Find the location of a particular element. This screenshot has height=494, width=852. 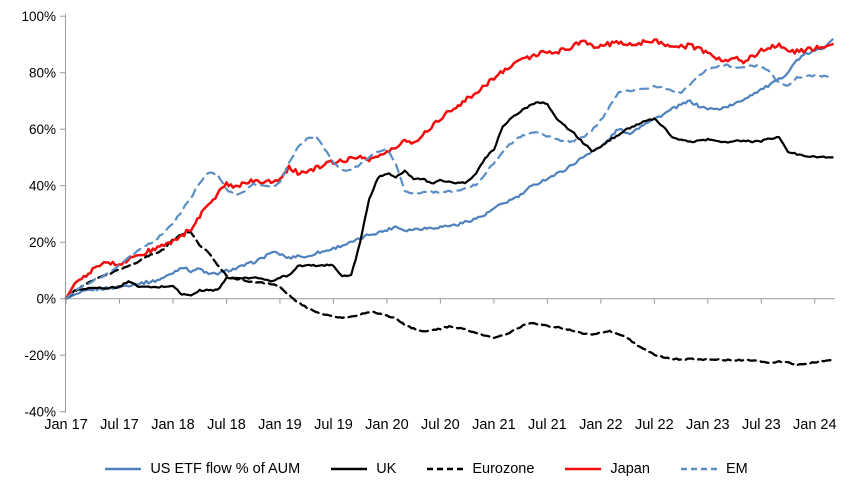

y-tick-label: -40% is located at coordinates (40, 412).